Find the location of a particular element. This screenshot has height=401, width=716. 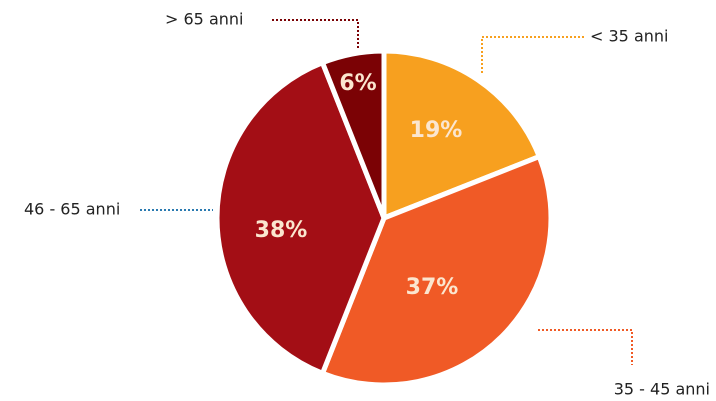

value-label: 19% is located at coordinates (436, 130).